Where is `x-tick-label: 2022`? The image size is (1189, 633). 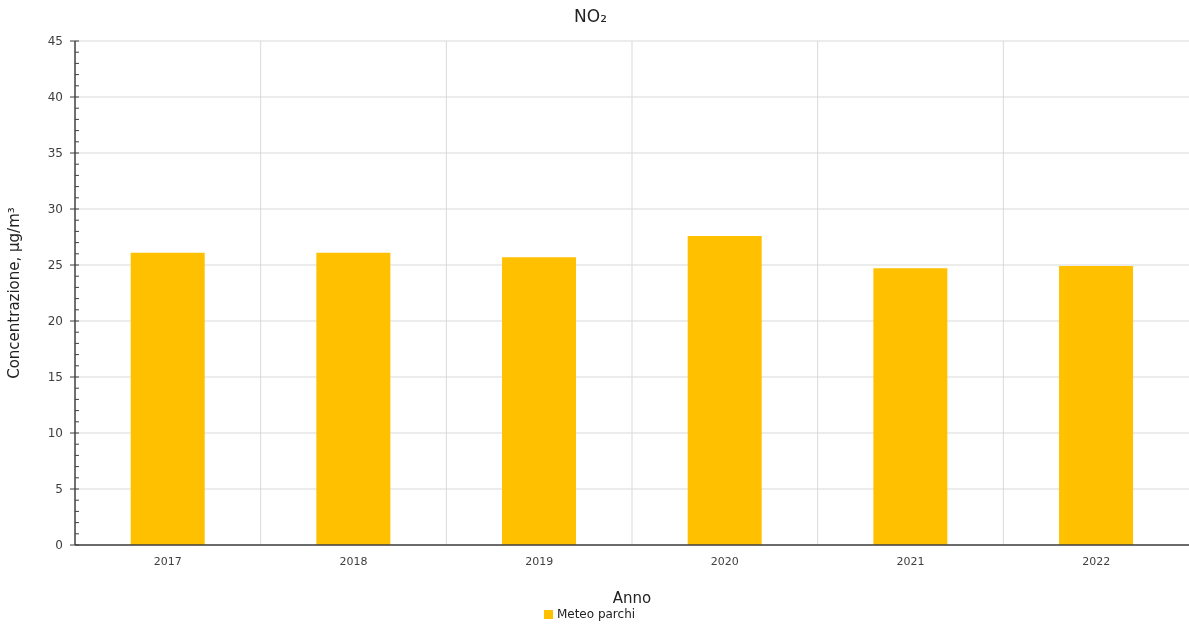
x-tick-label: 2022 is located at coordinates (1096, 561).